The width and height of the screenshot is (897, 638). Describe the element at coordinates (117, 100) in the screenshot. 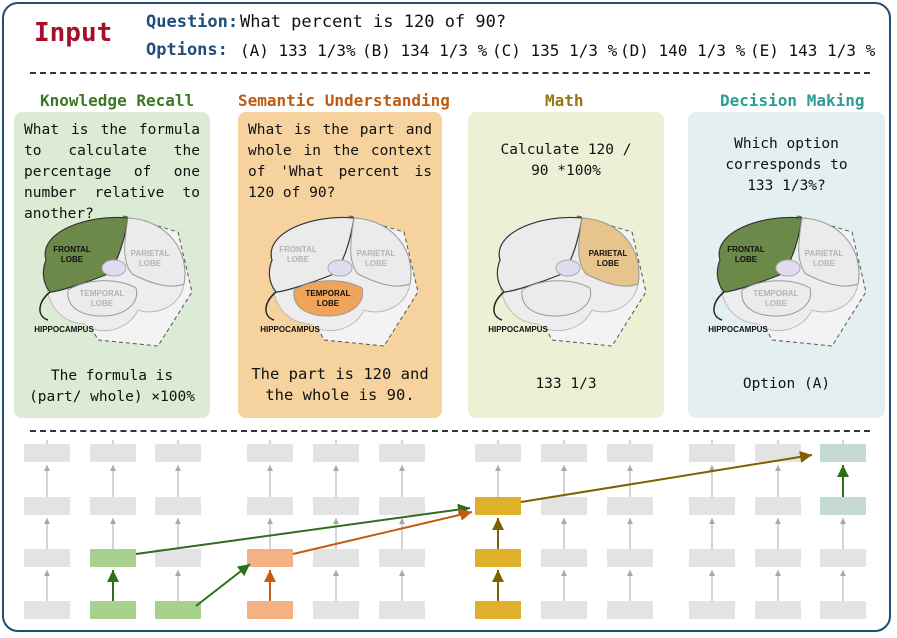

I see `stage-title-knowledge: Knowledge Recall` at that location.